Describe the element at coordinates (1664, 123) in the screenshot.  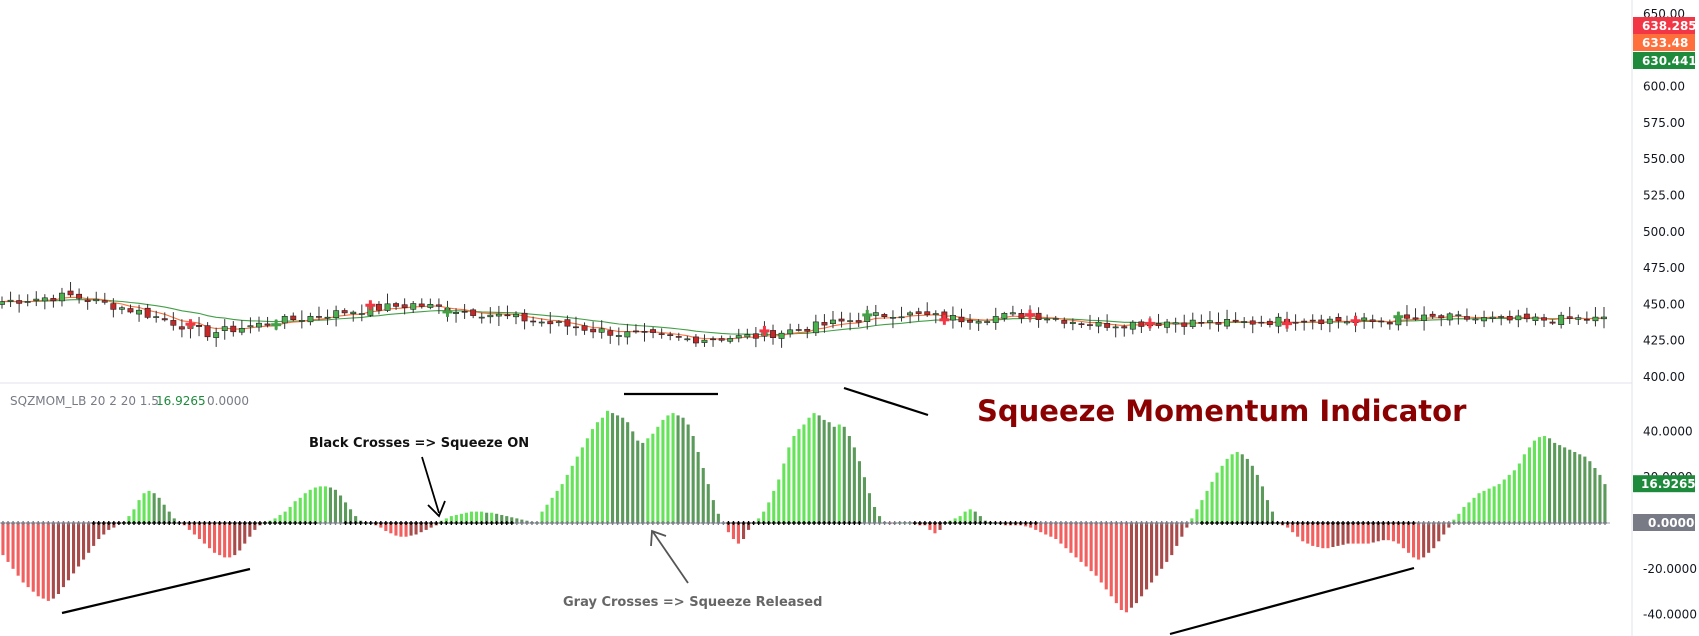
I see `price-tick-label: 575.00` at that location.